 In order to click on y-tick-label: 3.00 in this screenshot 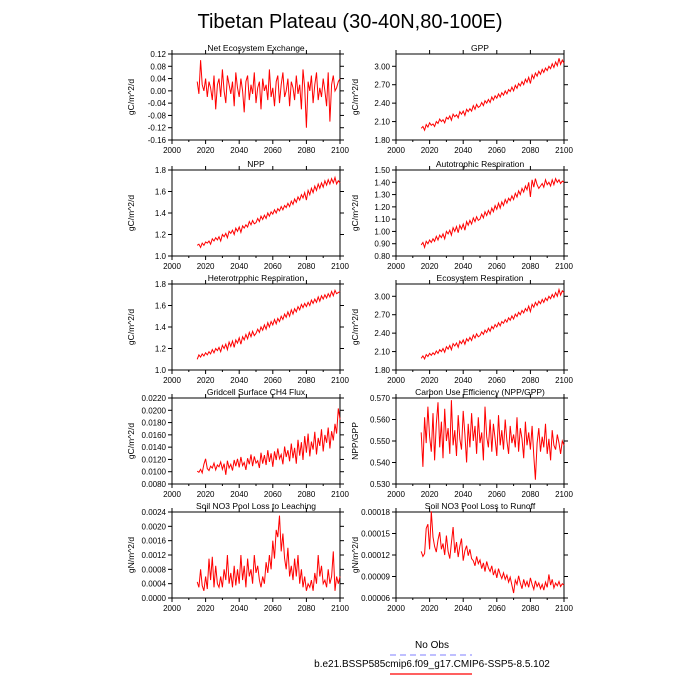, I will do `click(382, 66)`.